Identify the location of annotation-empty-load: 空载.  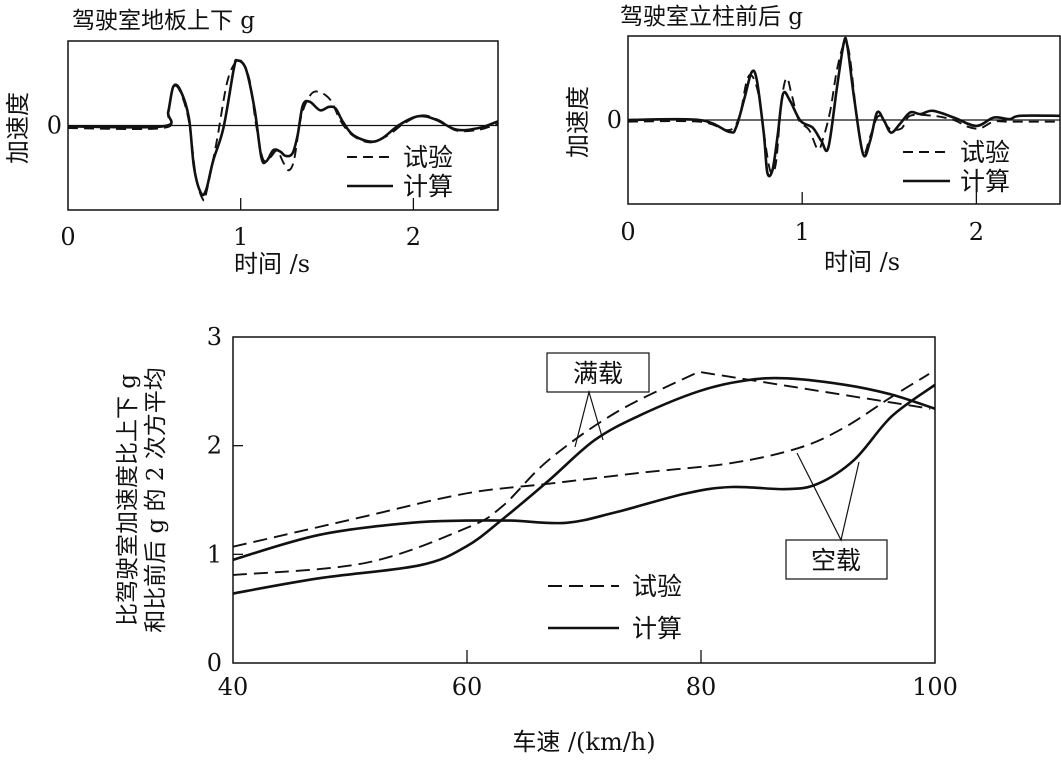
(836, 560).